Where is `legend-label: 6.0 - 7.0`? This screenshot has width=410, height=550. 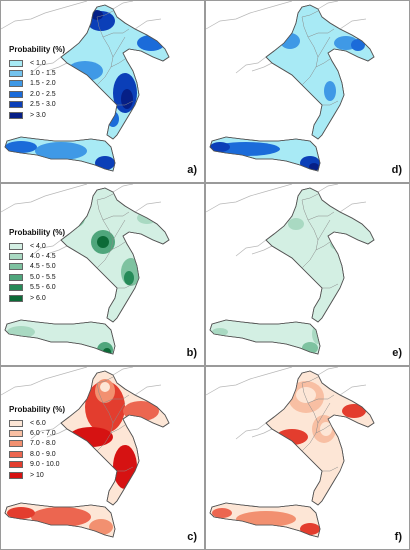 legend-label: 6.0 - 7.0 is located at coordinates (43, 434).